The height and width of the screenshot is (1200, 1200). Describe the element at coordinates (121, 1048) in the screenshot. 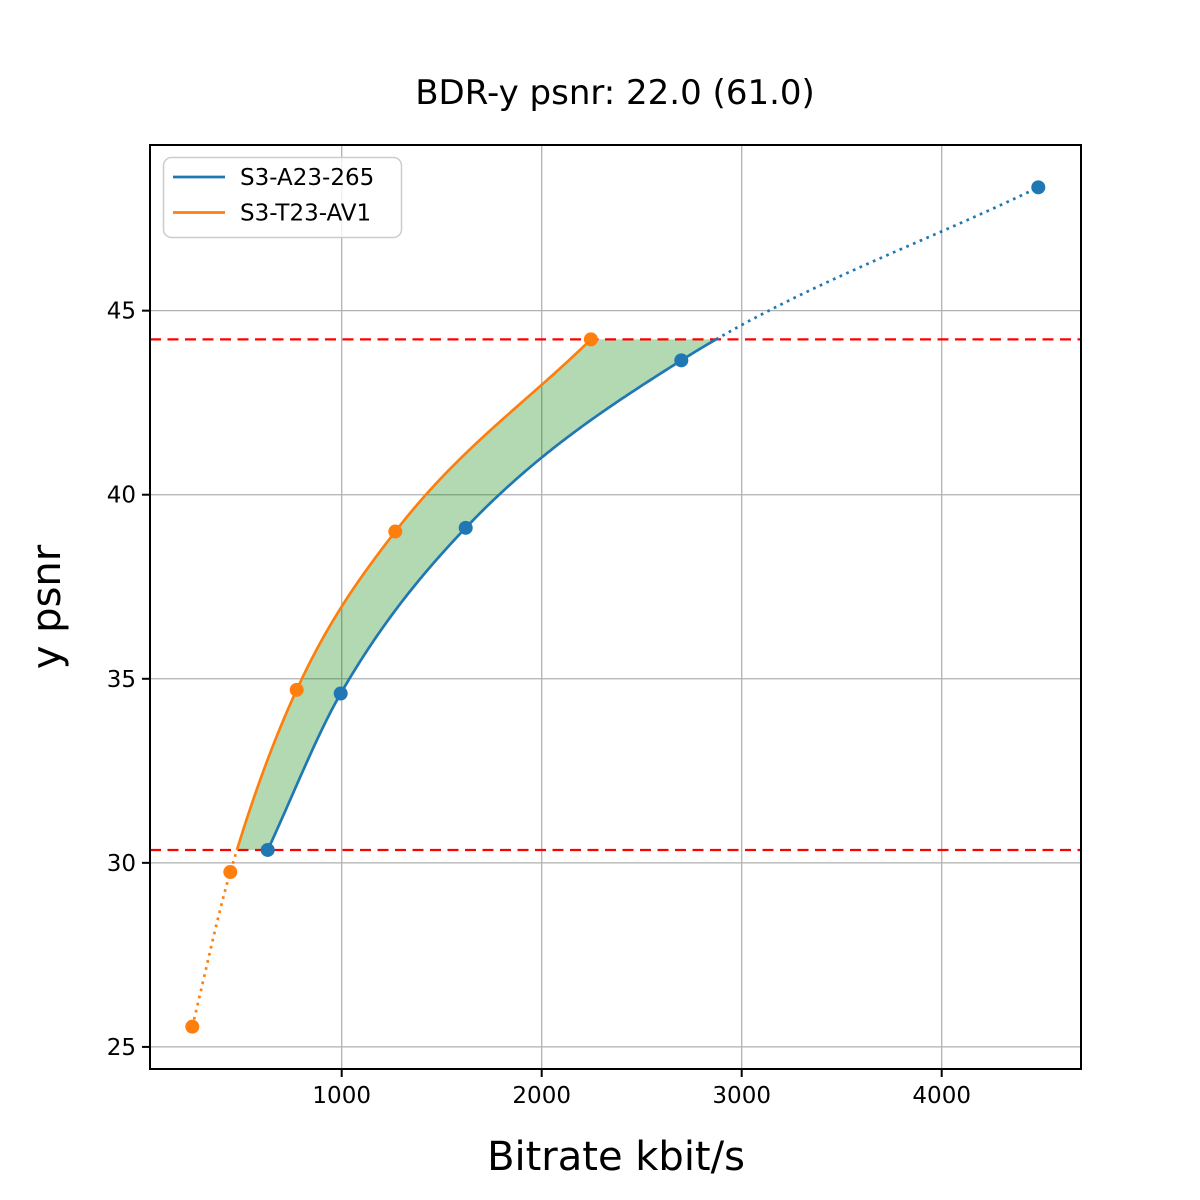

I see `y-tick-label: 25` at that location.